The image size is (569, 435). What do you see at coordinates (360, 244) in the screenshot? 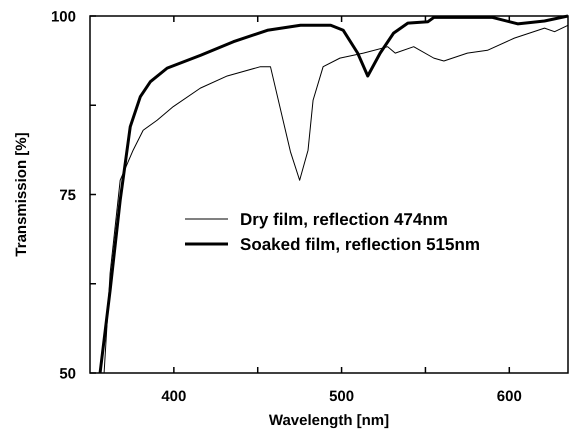
I see `legend-label: Soaked film, reflection 515nm` at bounding box center [360, 244].